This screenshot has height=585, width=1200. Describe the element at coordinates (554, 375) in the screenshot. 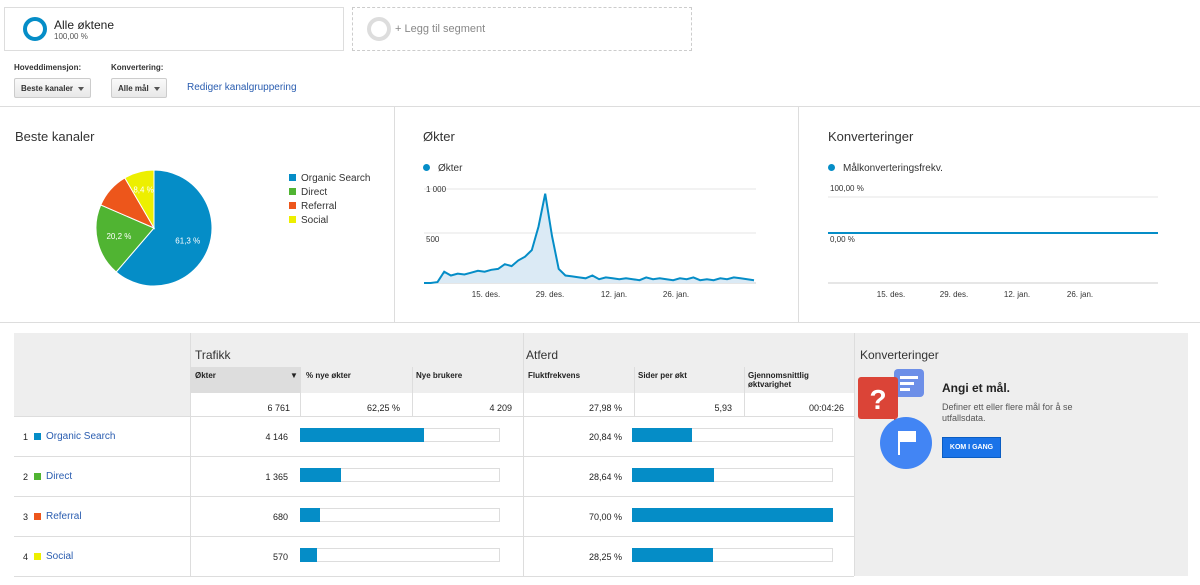

I see `col-bounce-rate: Fluktfrekvens` at that location.